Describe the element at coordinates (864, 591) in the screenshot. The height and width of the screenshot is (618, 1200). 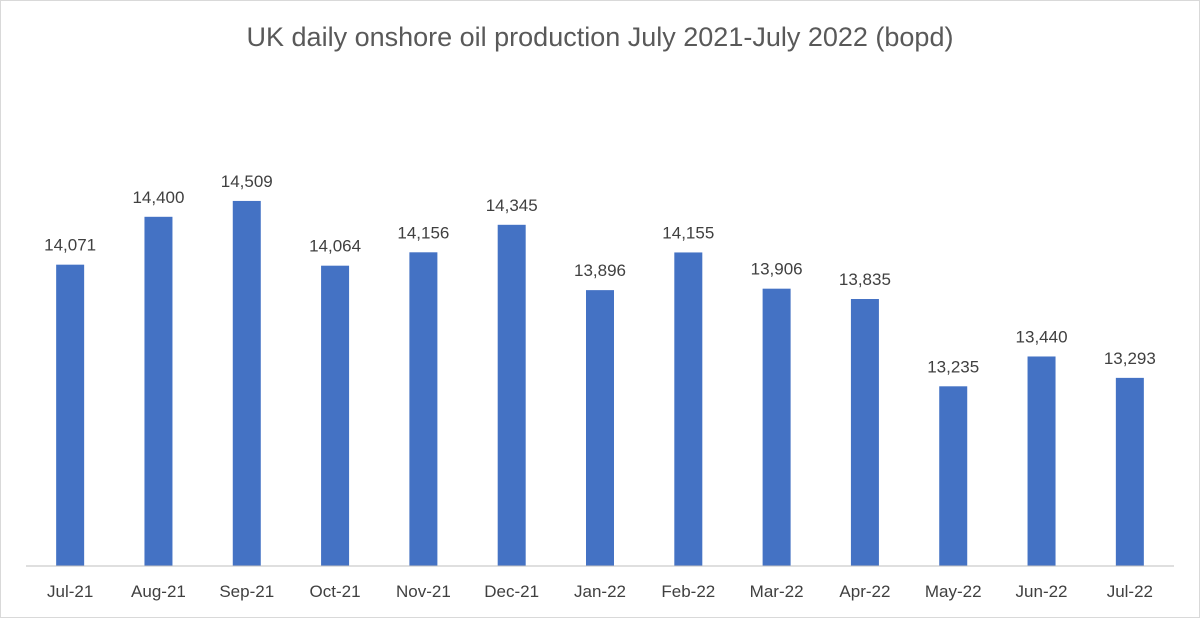
I see `x-tick-label-apr-22: Apr-22` at that location.